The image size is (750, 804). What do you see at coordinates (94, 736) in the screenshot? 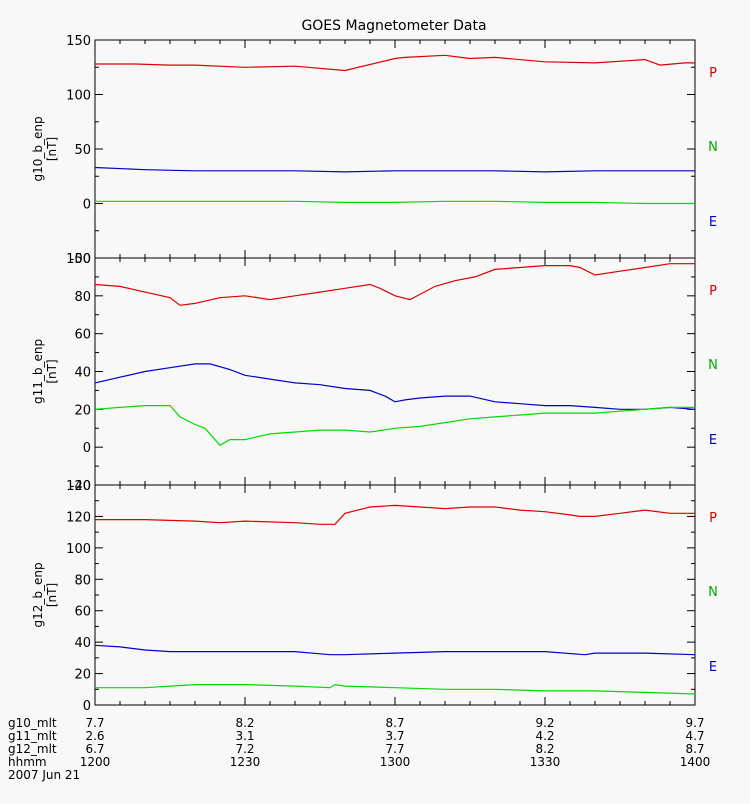
I see `x-row-value: 2.6` at bounding box center [94, 736].